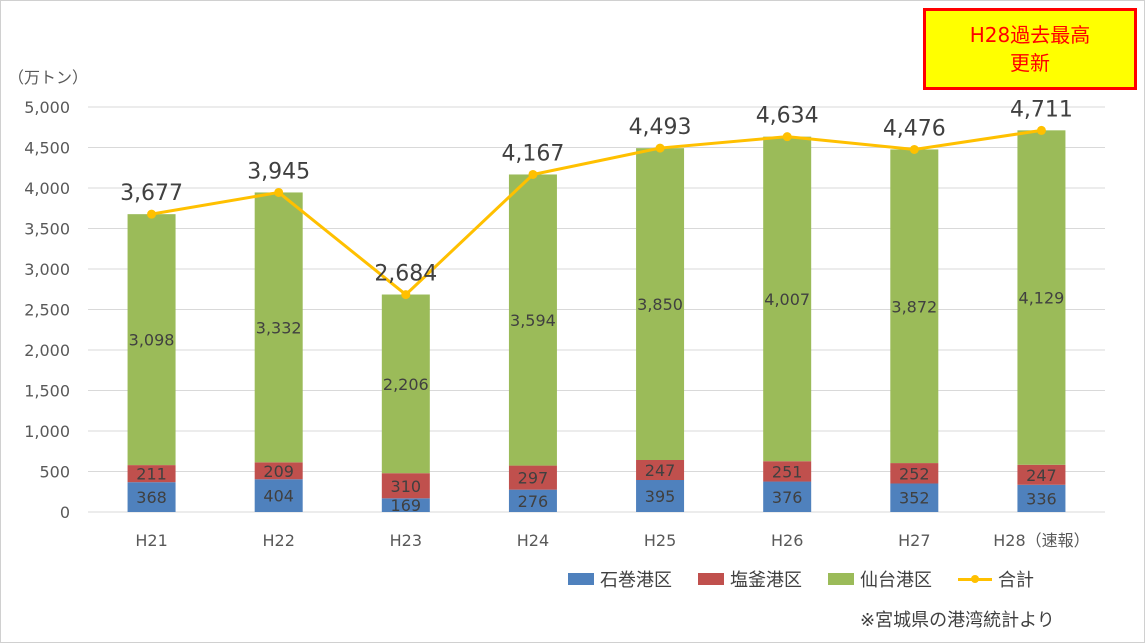 This screenshot has width=1145, height=643. I want to click on y-tick-label: 3,000, so click(47, 269).